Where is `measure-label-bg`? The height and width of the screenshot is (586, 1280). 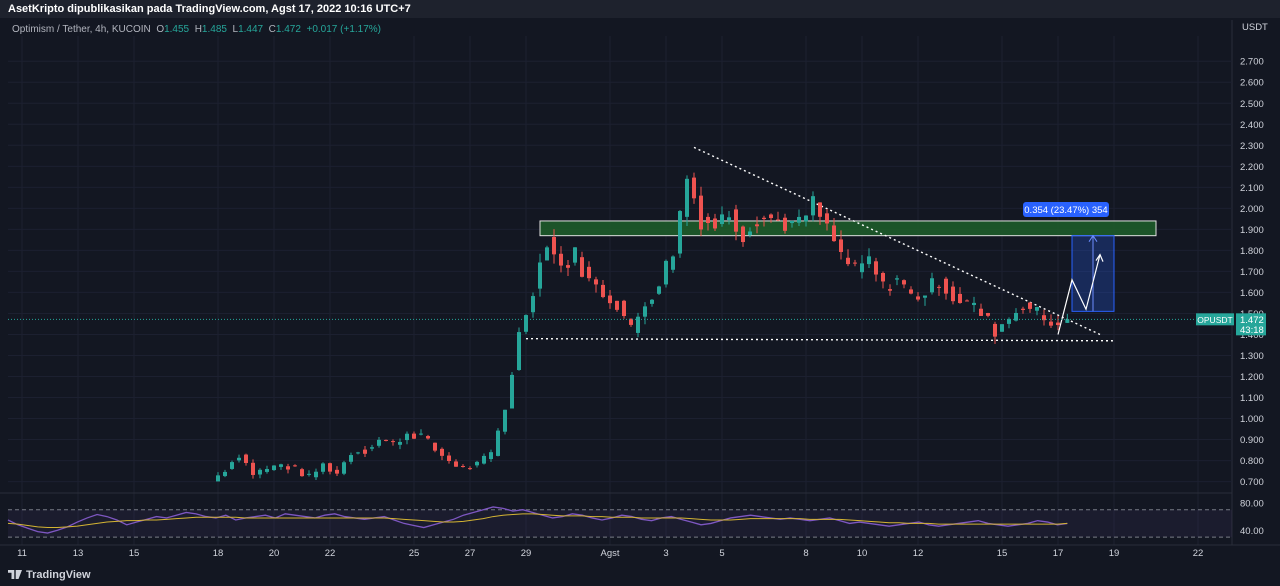 measure-label-bg is located at coordinates (1066, 209).